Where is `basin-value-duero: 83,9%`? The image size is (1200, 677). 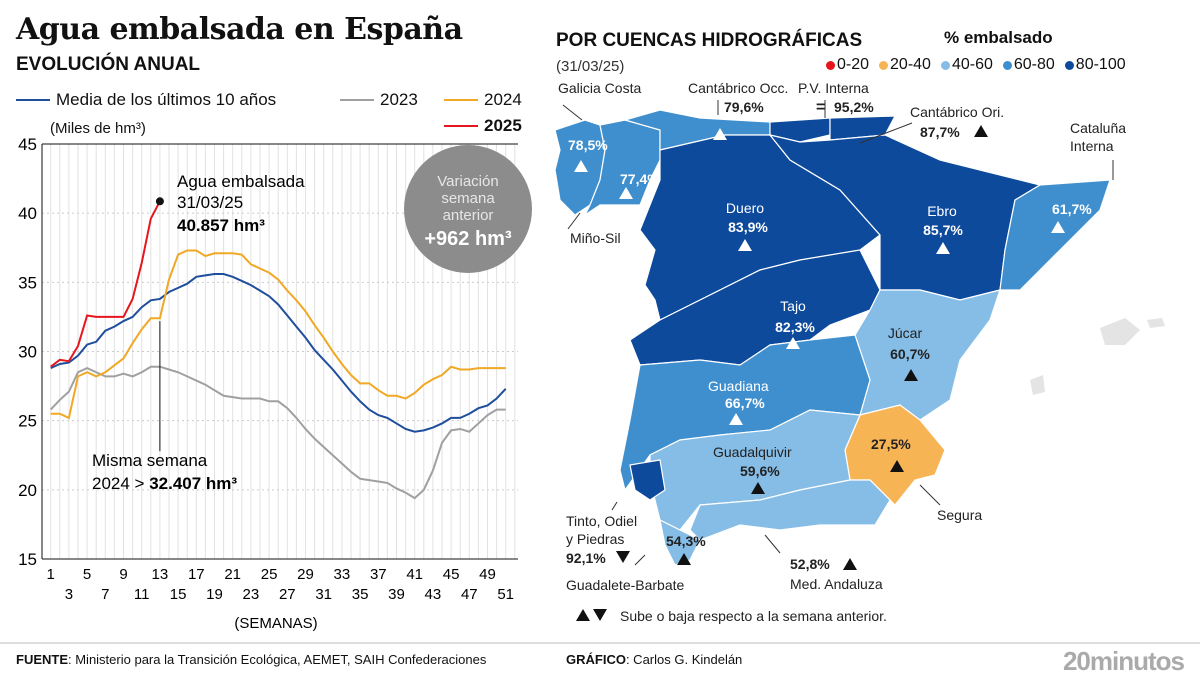 basin-value-duero: 83,9% is located at coordinates (748, 227).